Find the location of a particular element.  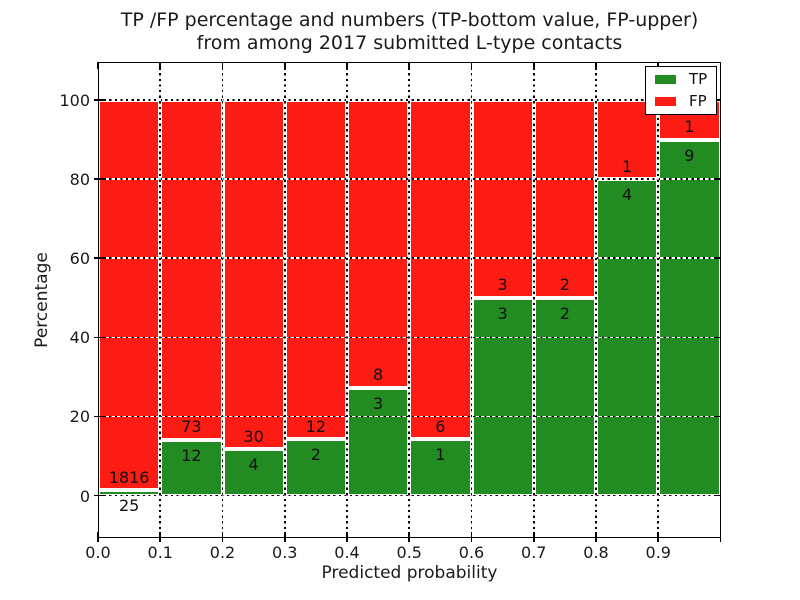

fp-count-label: 3 is located at coordinates (502, 285).